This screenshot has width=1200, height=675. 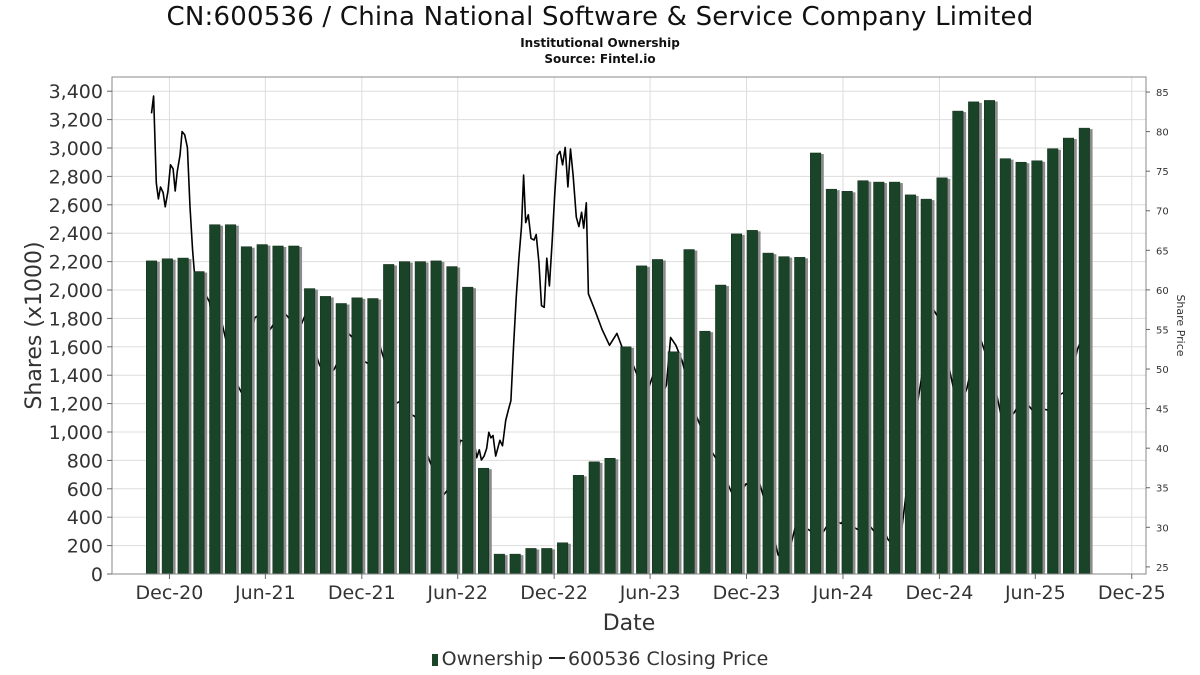 I want to click on y2-tick-label: 25, so click(x=1162, y=568).